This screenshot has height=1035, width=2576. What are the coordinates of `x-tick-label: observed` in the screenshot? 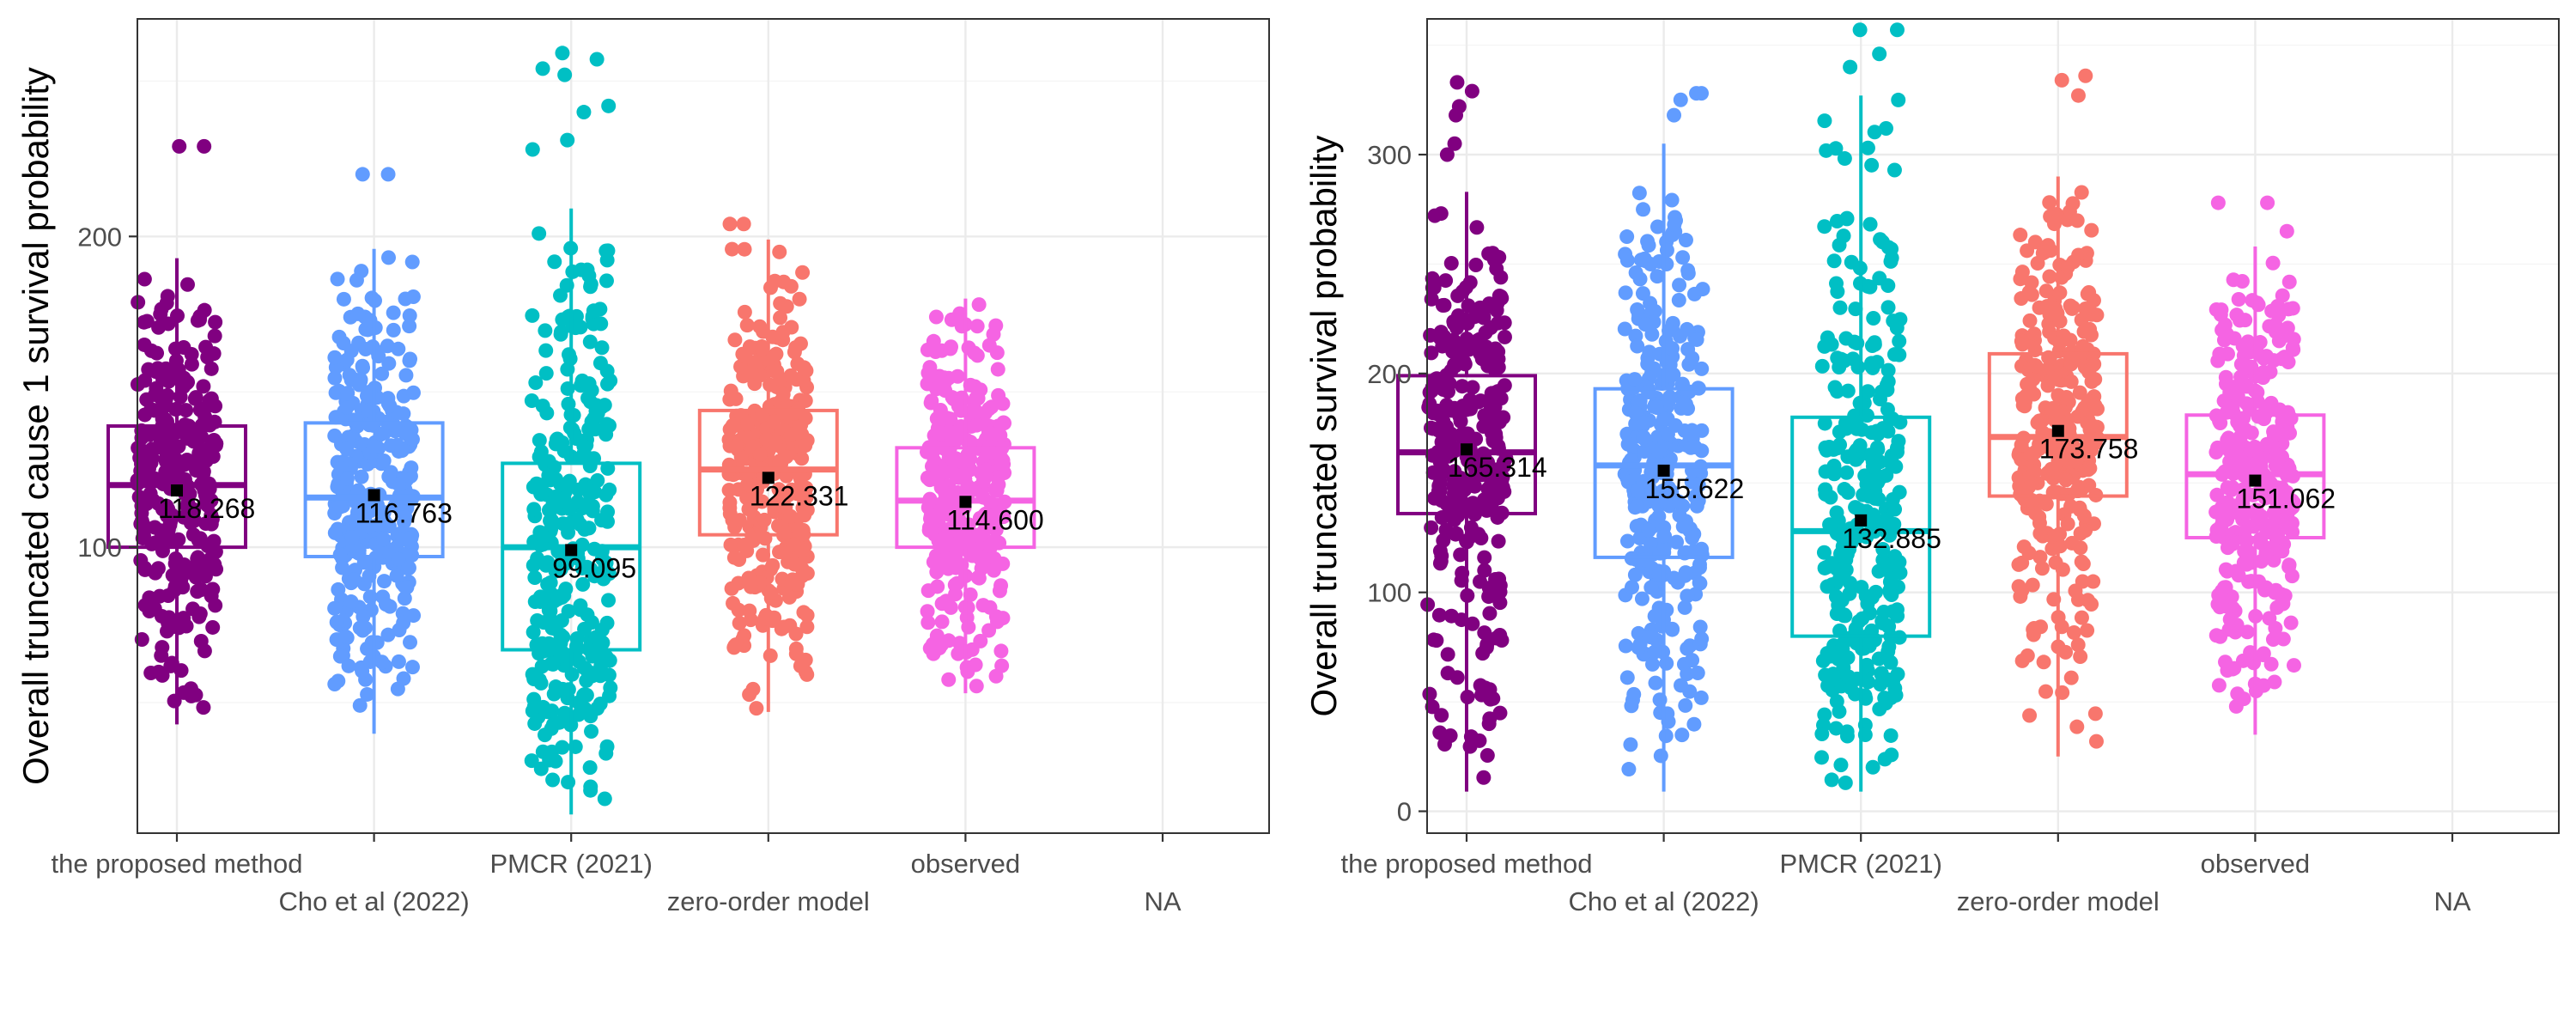 It's located at (966, 864).